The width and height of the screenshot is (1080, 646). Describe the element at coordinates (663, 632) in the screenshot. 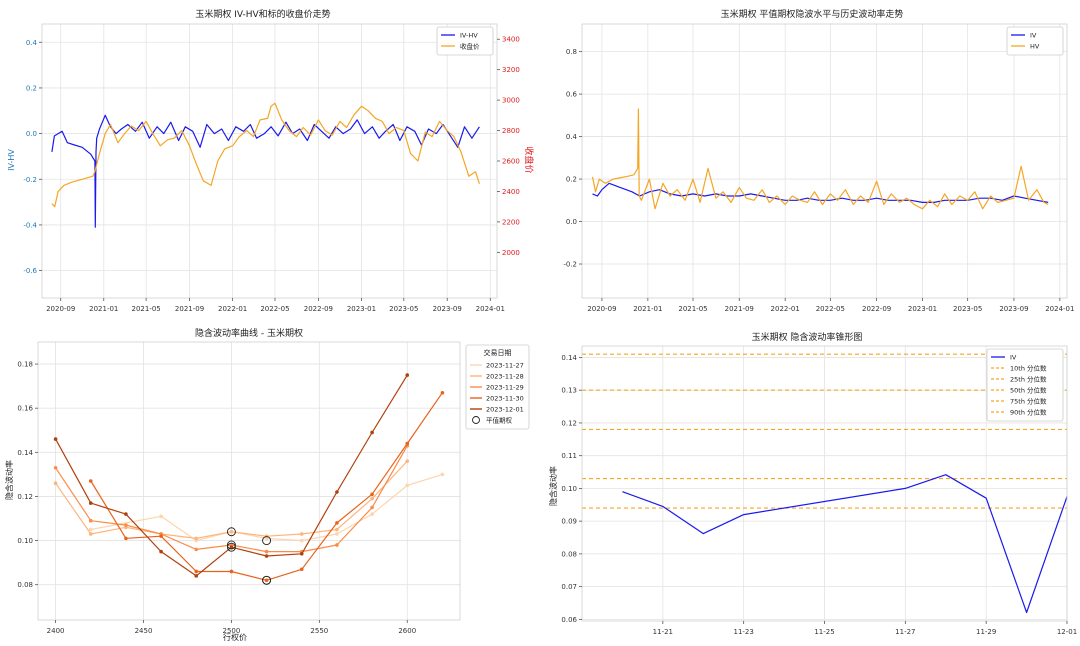

I see `x-tick-label: 11-21` at that location.